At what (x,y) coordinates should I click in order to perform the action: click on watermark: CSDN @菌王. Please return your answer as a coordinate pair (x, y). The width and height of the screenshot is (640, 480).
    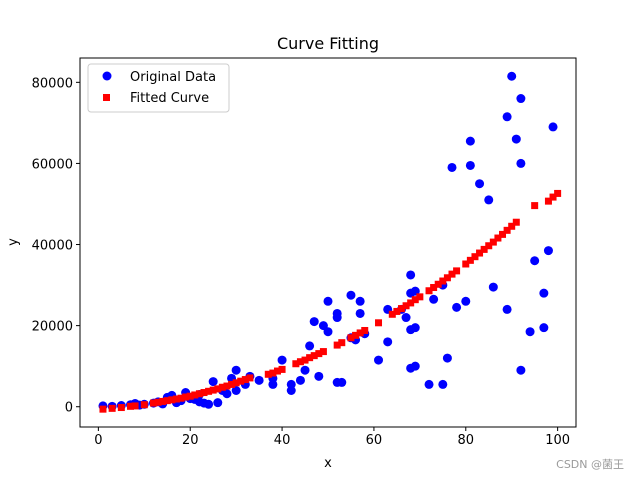
    Looking at the image, I should click on (590, 464).